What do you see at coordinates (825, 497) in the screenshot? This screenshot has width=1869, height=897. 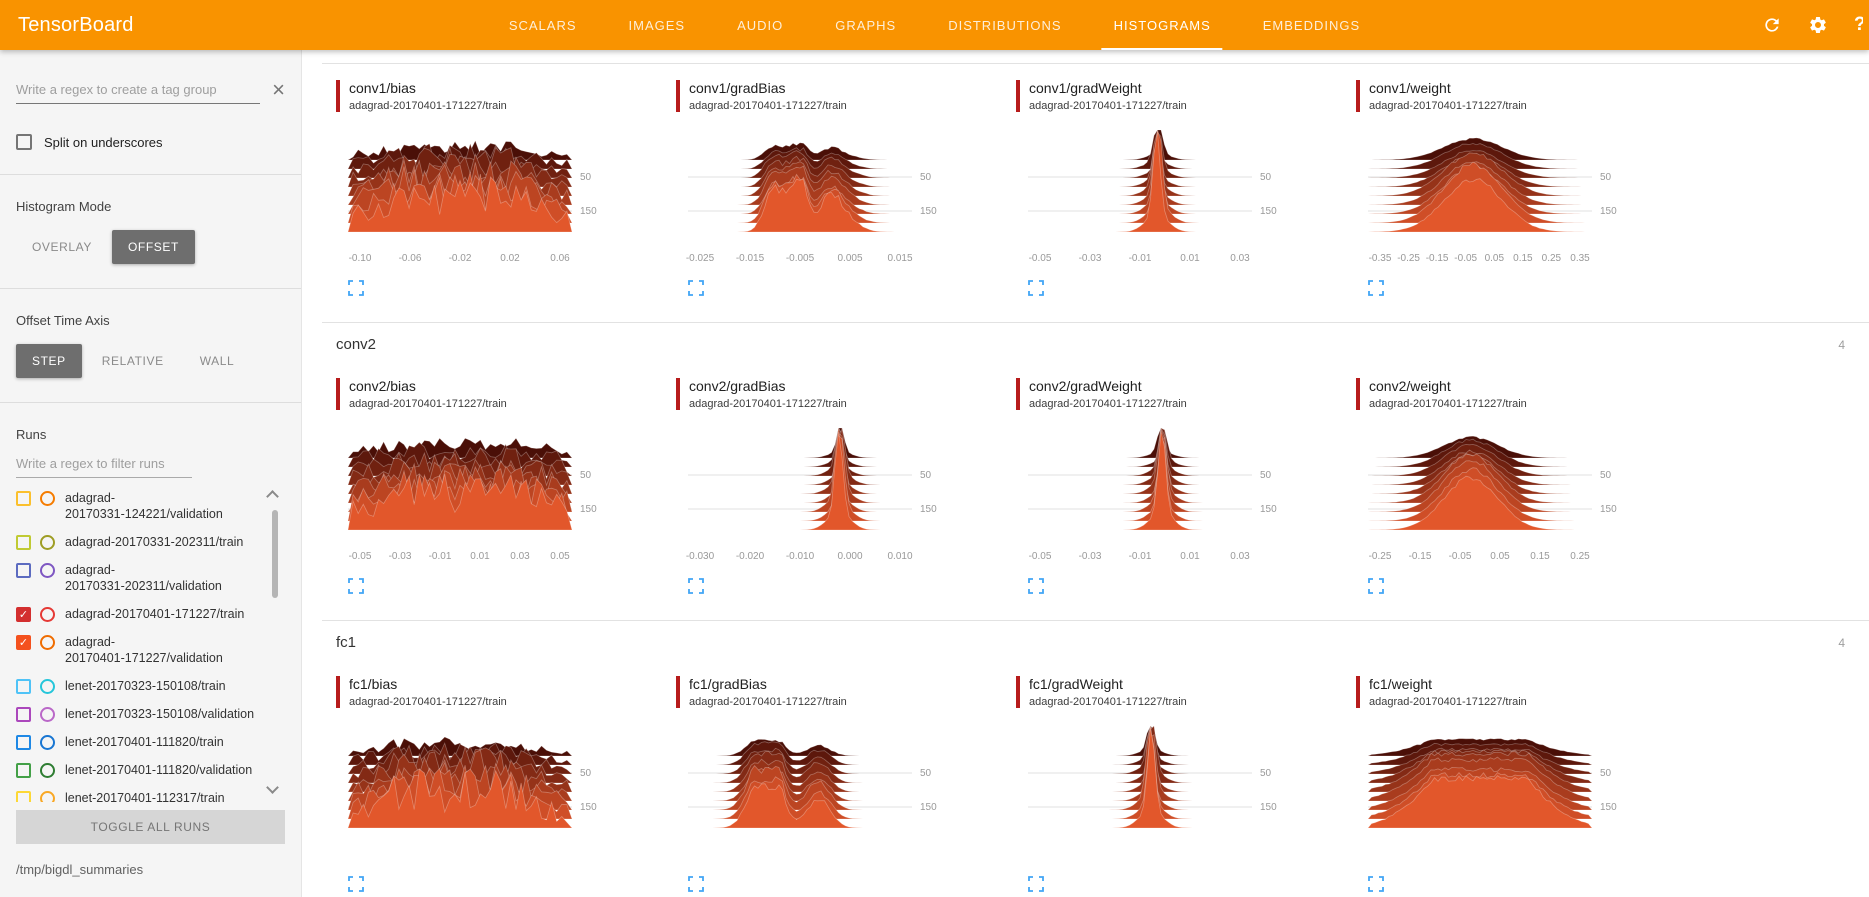 I see `histogram-chart: 50 150 -0.030 -0.020 -0.010 0.000 0.010` at bounding box center [825, 497].